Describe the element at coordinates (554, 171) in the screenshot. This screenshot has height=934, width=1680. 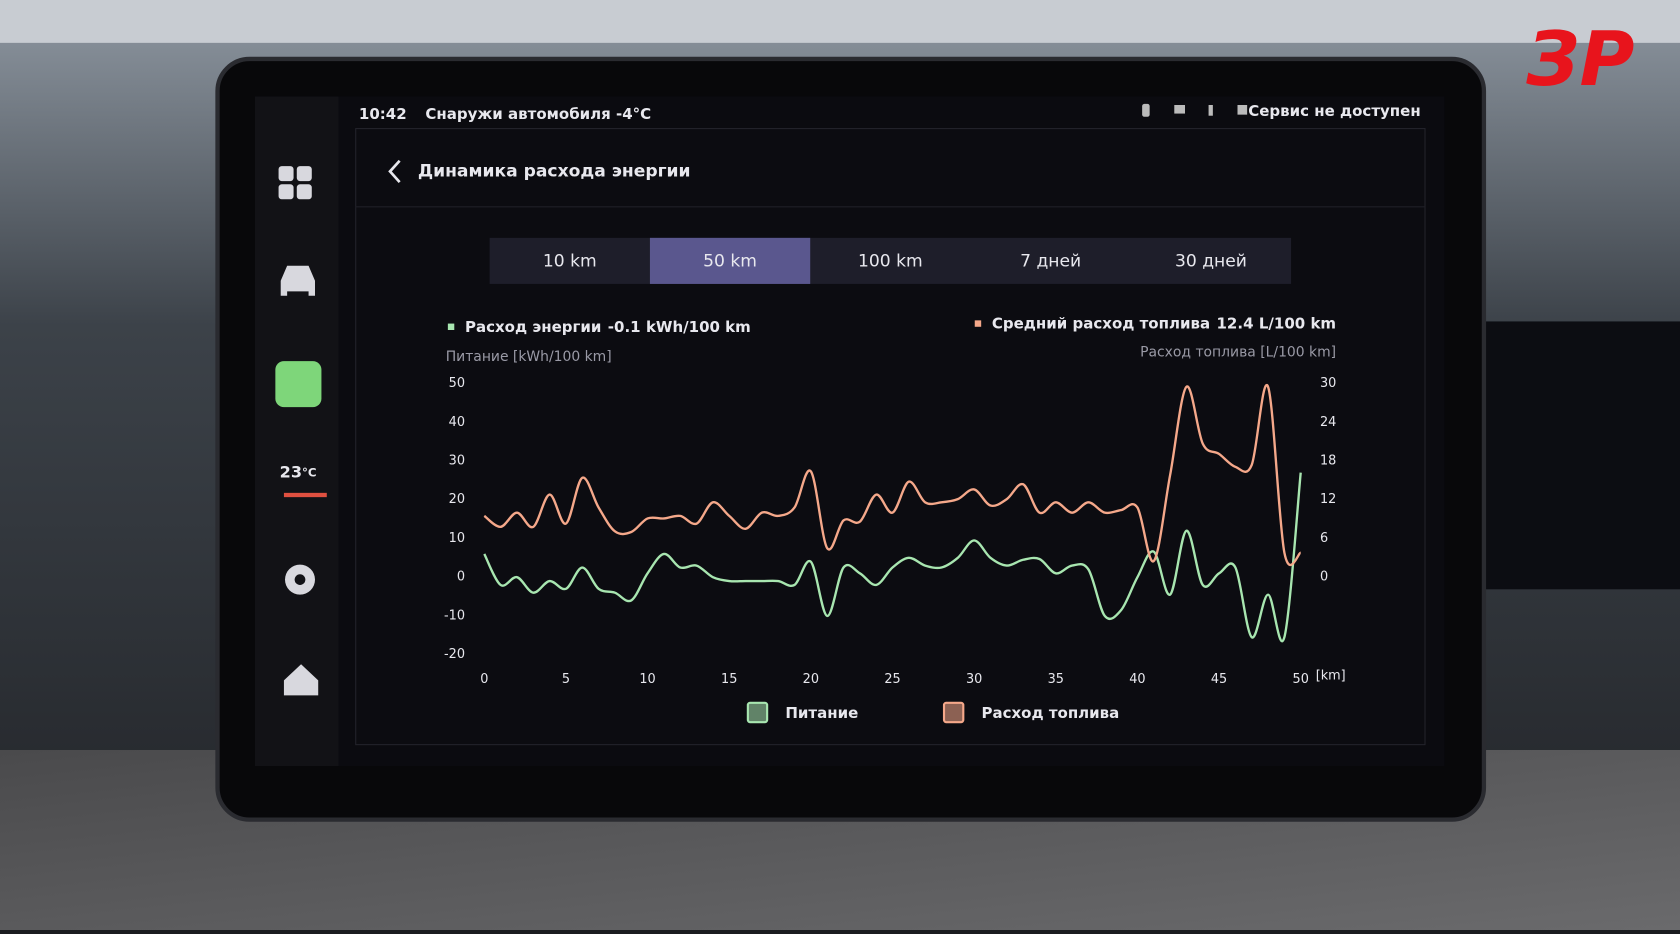
I see `page-title: Динамика расхода энергии` at that location.